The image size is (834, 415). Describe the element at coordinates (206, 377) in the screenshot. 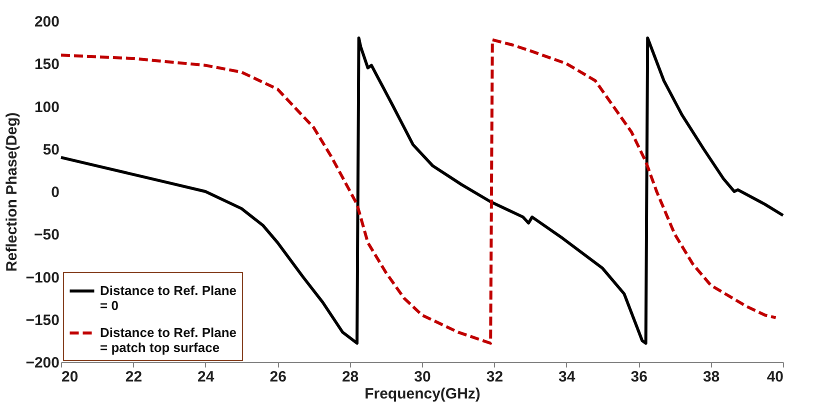

I see `x-tick-label: 24` at that location.